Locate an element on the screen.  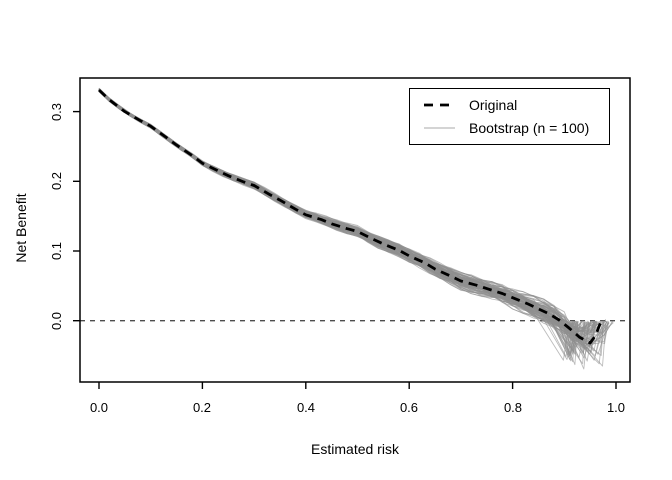
x-tick-label-0.6: 0.6 is located at coordinates (409, 407).